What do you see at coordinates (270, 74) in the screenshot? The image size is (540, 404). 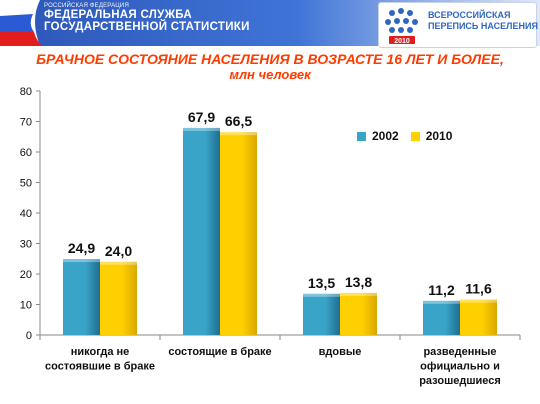 I see `chart-subtitle: млн человек` at bounding box center [270, 74].